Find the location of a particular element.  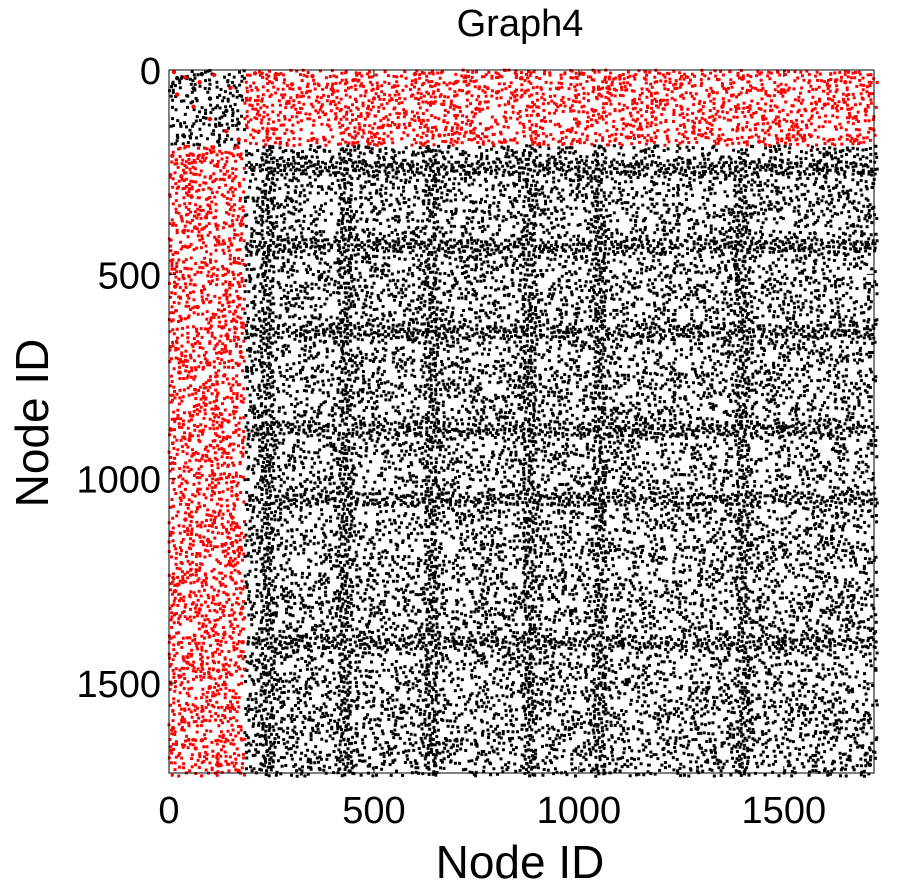

y-tick-label: 1000 is located at coordinates (118, 481).